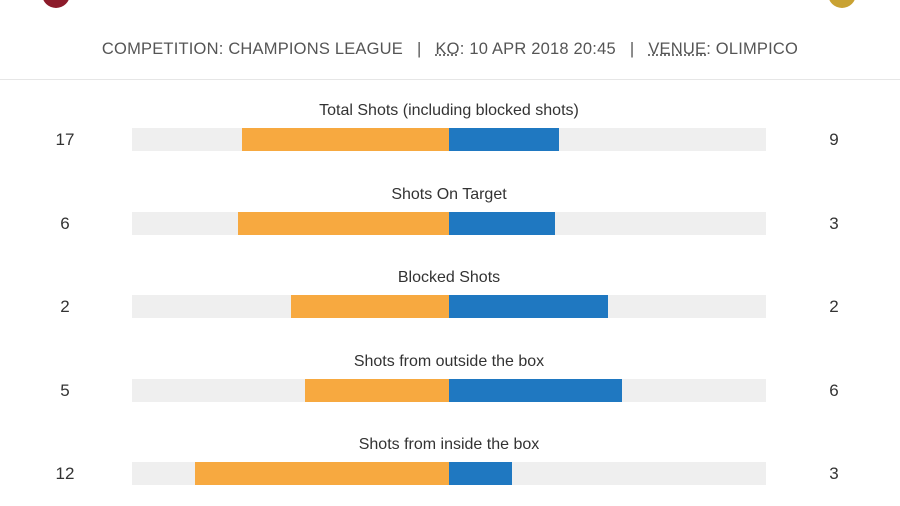 The image size is (900, 506). What do you see at coordinates (65, 390) in the screenshot?
I see `home-value: 5` at bounding box center [65, 390].